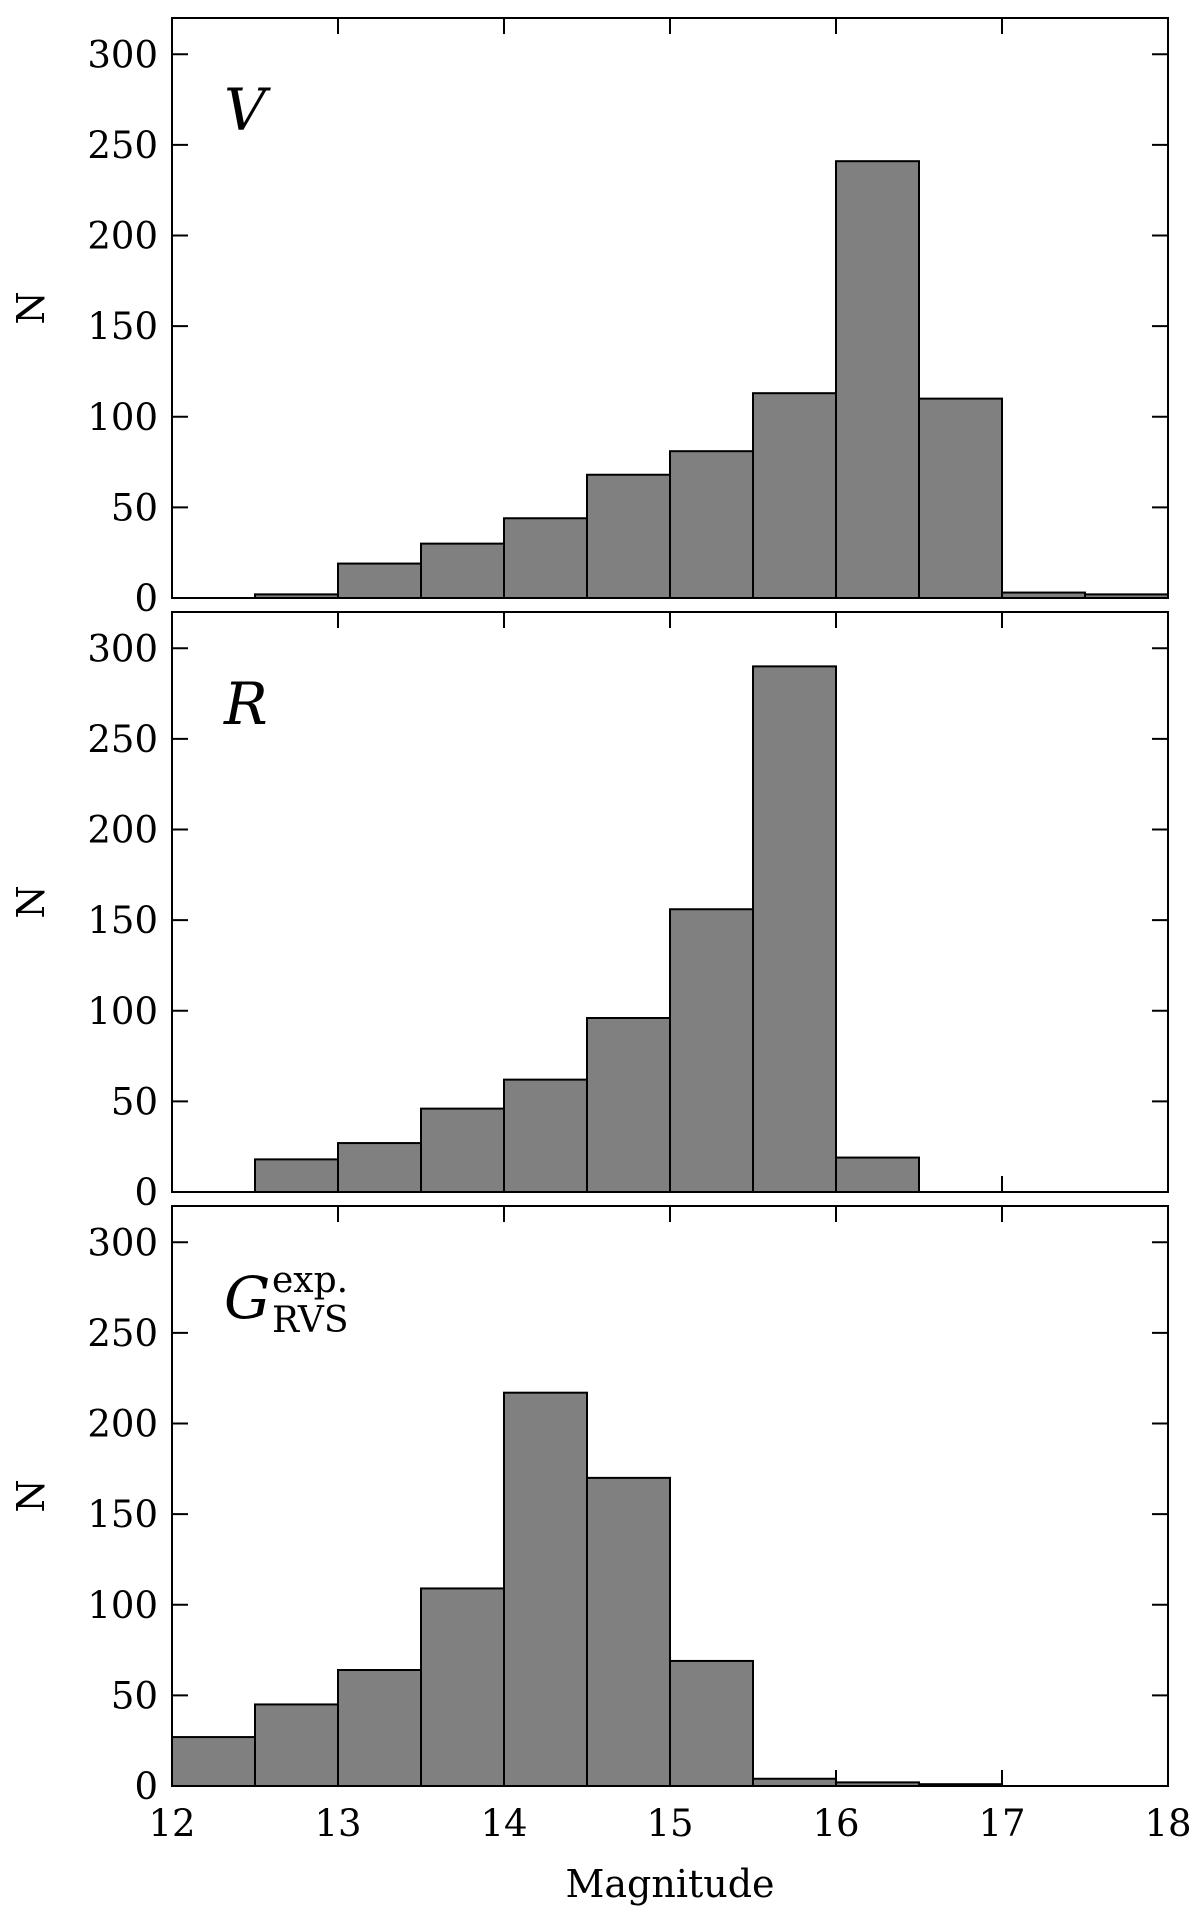 This screenshot has height=1920, width=1200. What do you see at coordinates (669, 1823) in the screenshot?
I see `x-tick-label: 15` at bounding box center [669, 1823].